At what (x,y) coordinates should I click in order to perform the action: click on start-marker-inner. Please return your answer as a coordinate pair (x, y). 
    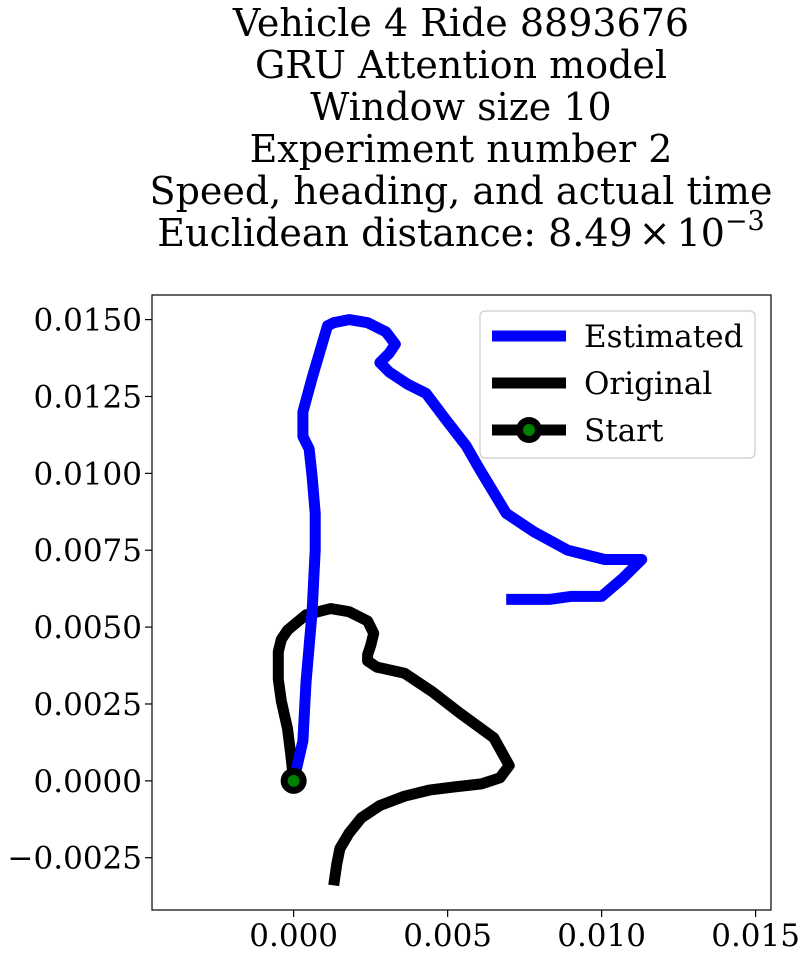
    Looking at the image, I should click on (293, 780).